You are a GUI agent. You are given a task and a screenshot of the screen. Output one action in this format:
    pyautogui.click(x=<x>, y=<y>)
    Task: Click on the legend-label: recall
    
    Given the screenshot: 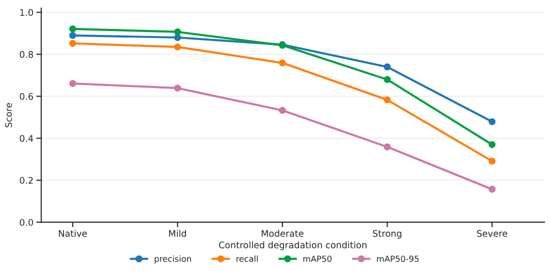 What is the action you would take?
    pyautogui.click(x=247, y=258)
    